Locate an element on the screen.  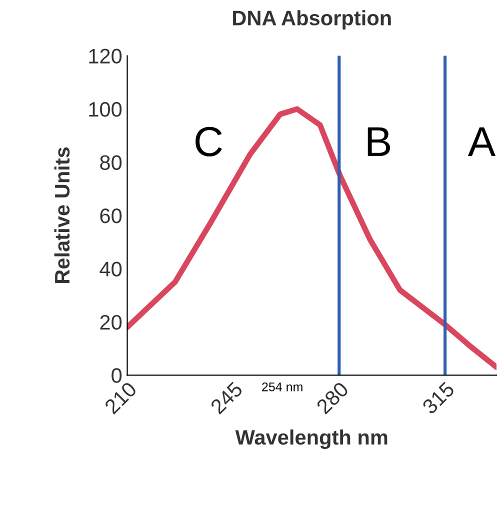
x-tick-label: 245 is located at coordinates (227, 398).